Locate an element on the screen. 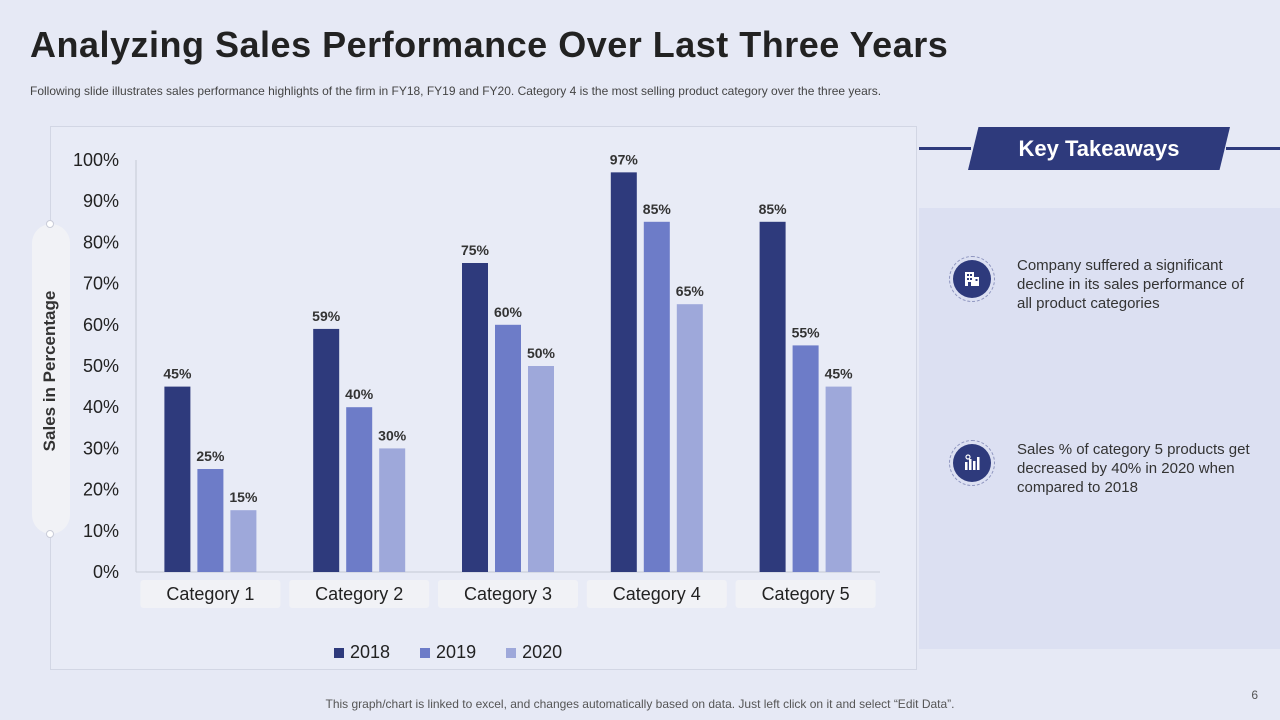  takeaway-rule-left is located at coordinates (945, 148).